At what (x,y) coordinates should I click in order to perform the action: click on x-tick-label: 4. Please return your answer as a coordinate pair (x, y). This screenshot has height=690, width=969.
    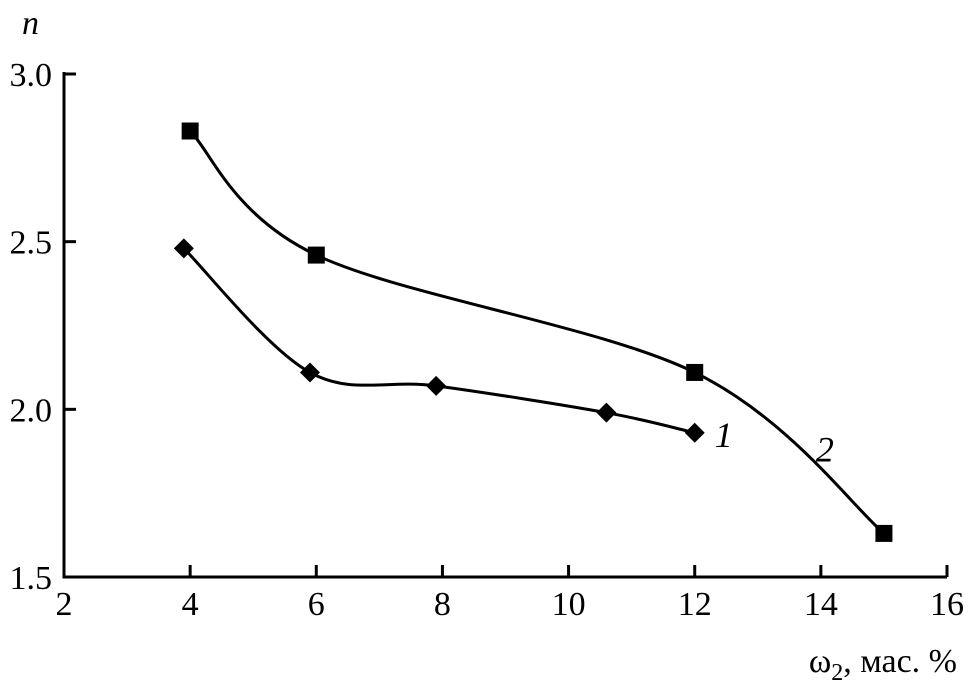
    Looking at the image, I should click on (190, 604).